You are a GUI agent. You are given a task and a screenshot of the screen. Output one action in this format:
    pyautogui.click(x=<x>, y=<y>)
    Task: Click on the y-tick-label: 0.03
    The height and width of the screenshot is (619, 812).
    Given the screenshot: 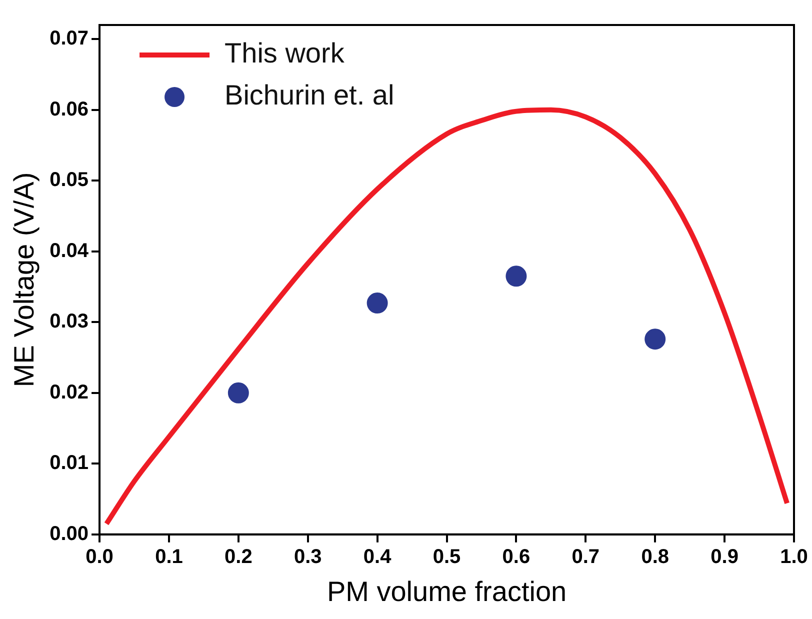 What is the action you would take?
    pyautogui.click(x=69, y=321)
    